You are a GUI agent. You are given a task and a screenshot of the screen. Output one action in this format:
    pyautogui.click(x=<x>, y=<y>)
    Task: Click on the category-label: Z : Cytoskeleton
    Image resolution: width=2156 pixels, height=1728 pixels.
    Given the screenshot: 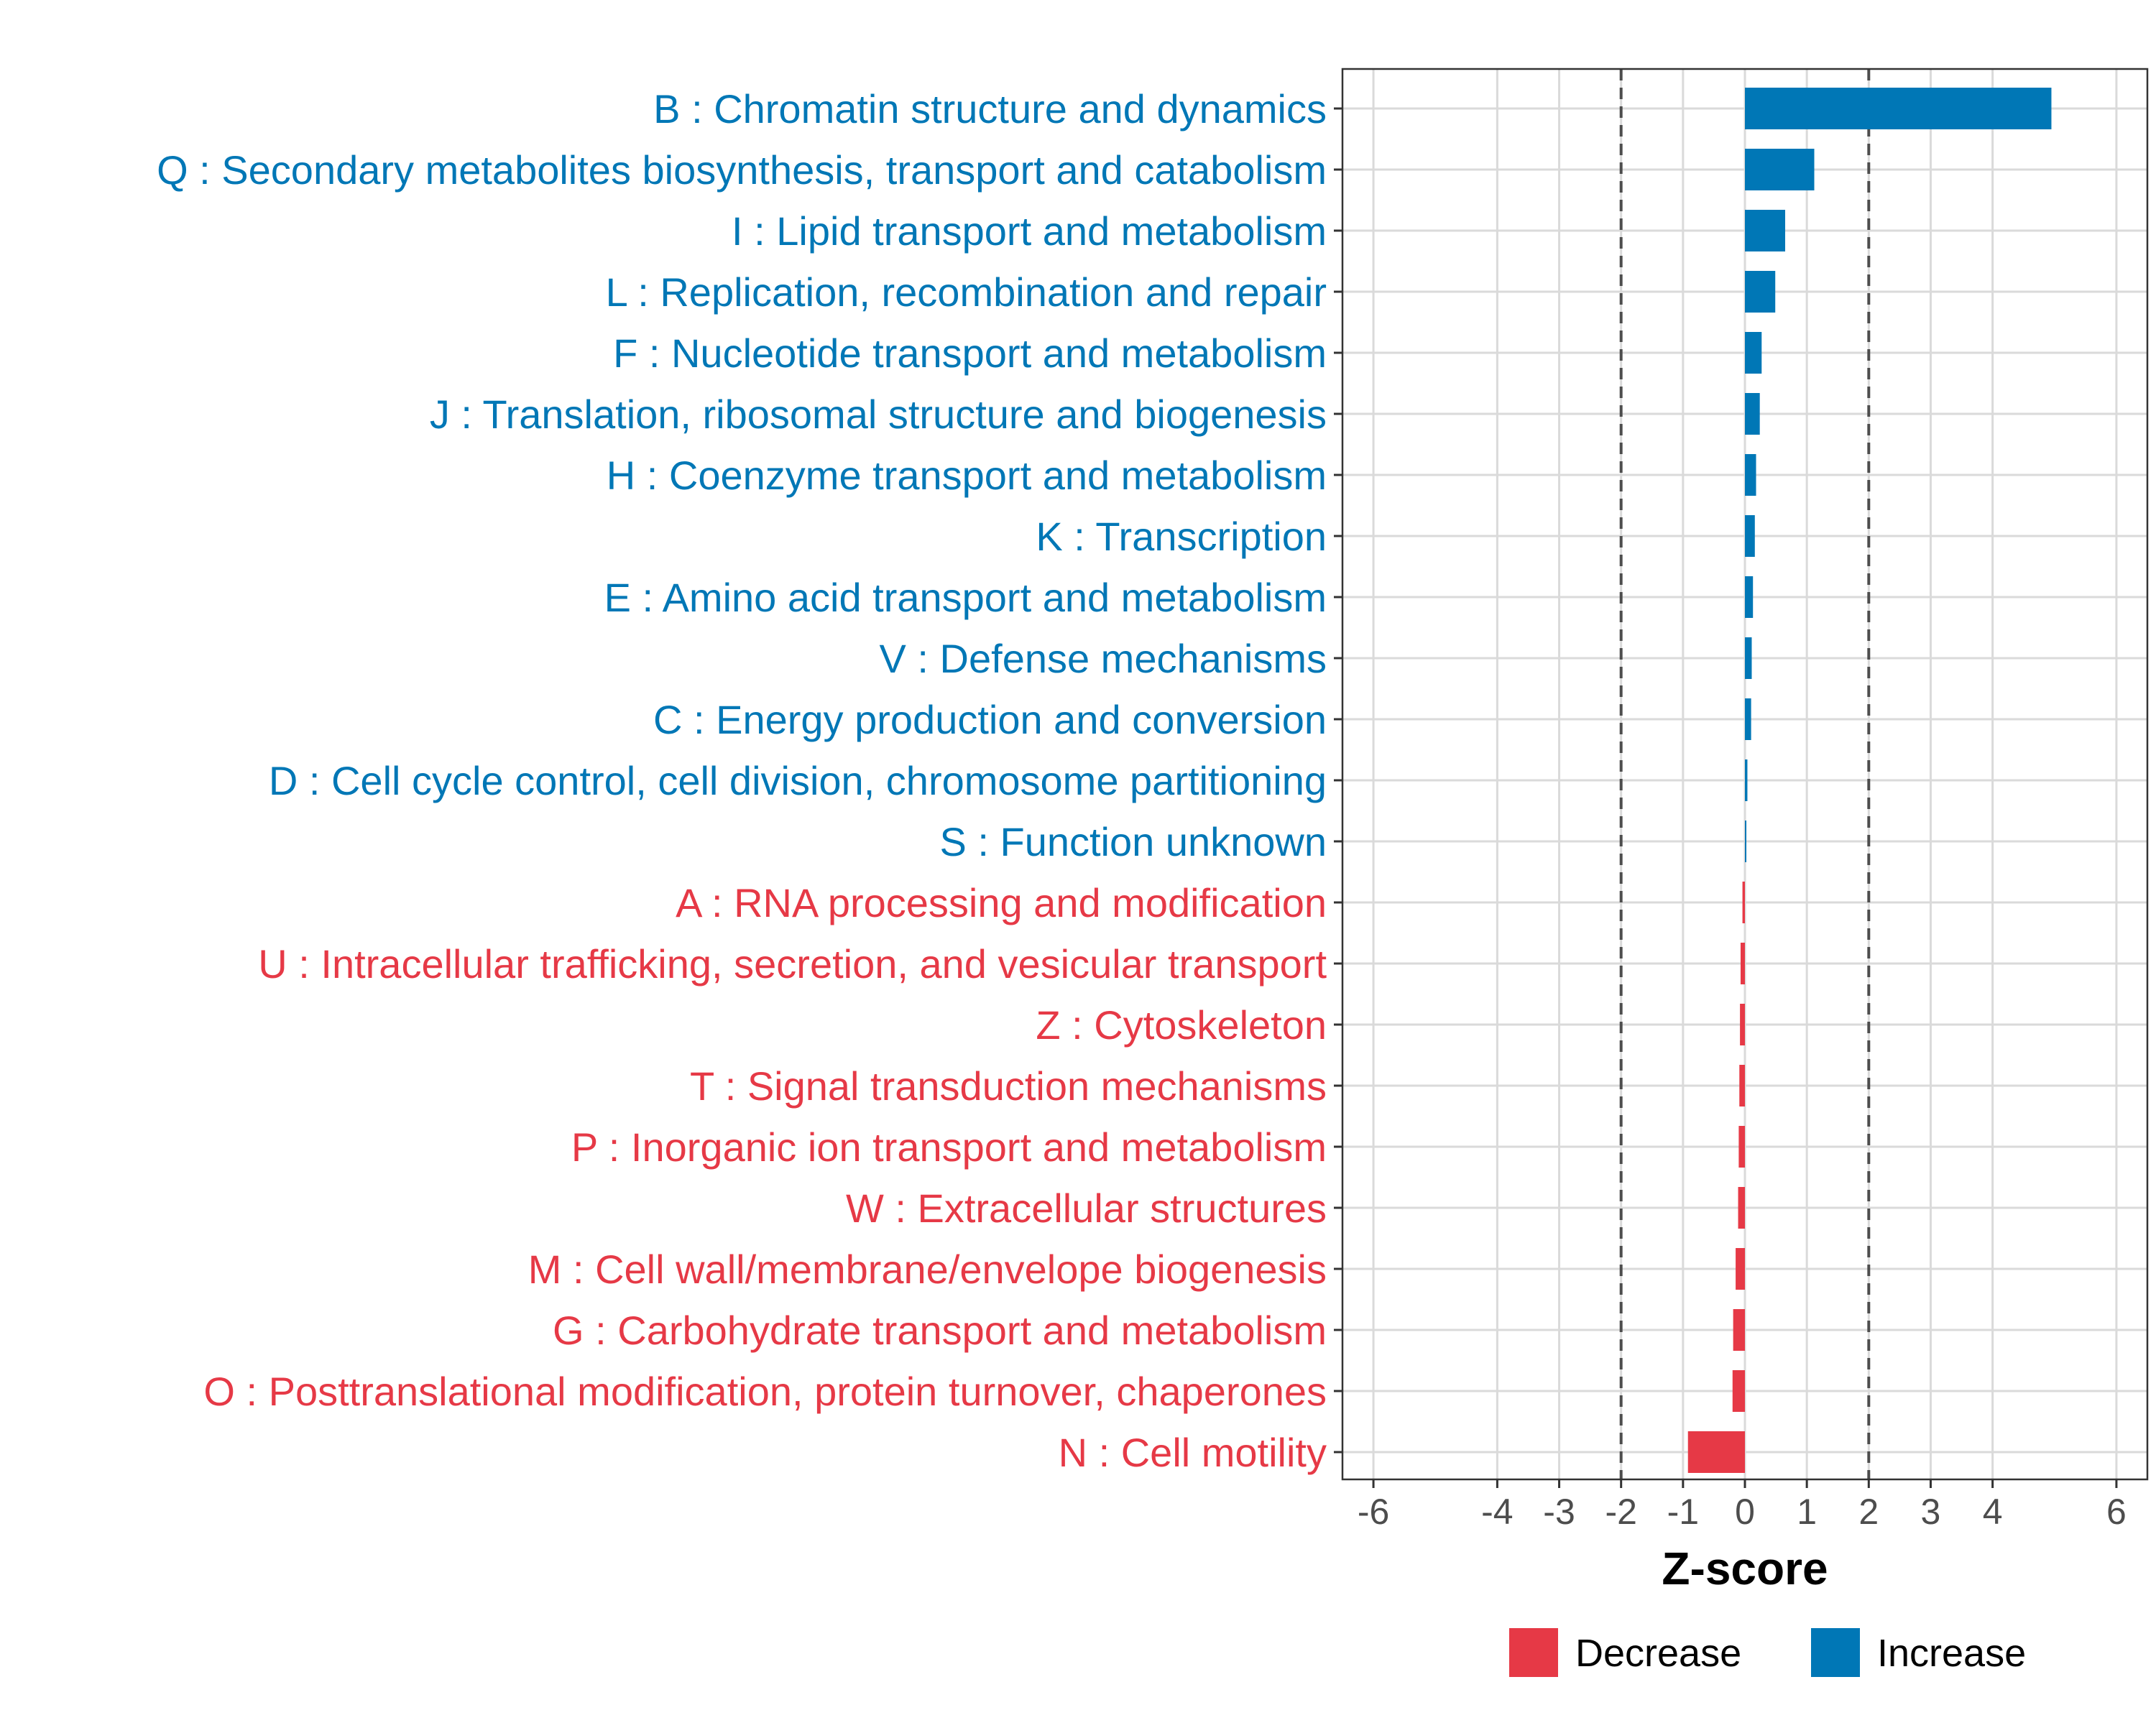 What is the action you would take?
    pyautogui.click(x=1181, y=1025)
    